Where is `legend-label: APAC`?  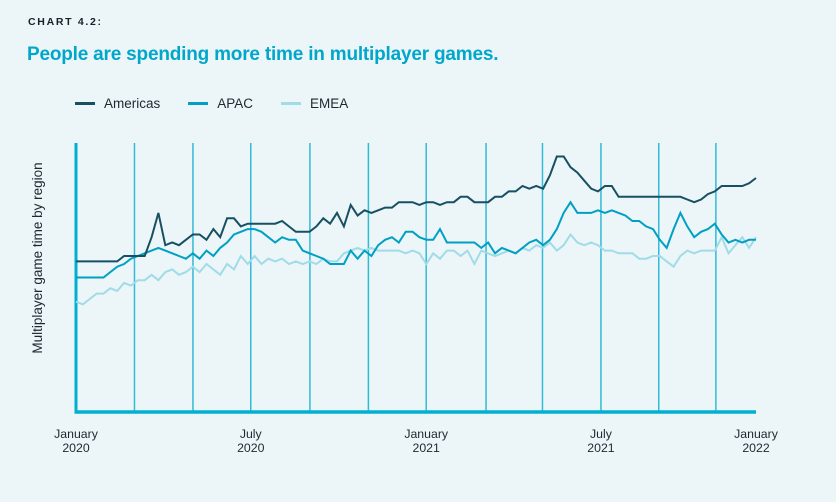 legend-label: APAC is located at coordinates (235, 103).